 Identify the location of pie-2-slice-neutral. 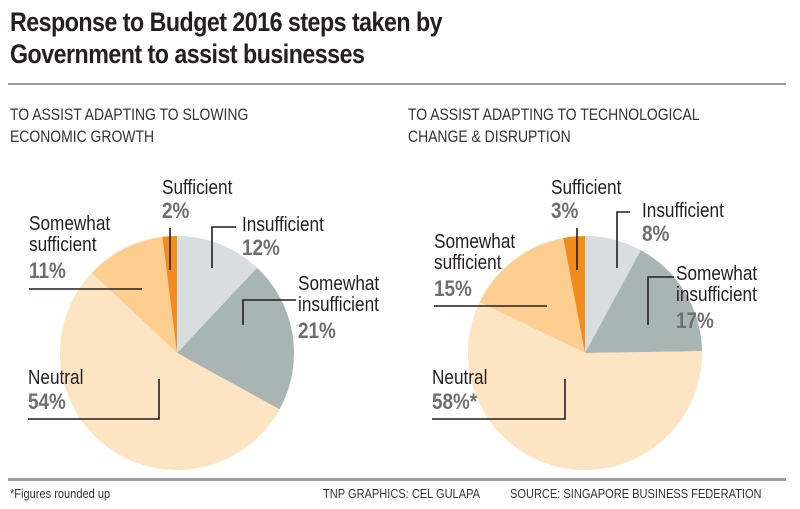
(584, 386).